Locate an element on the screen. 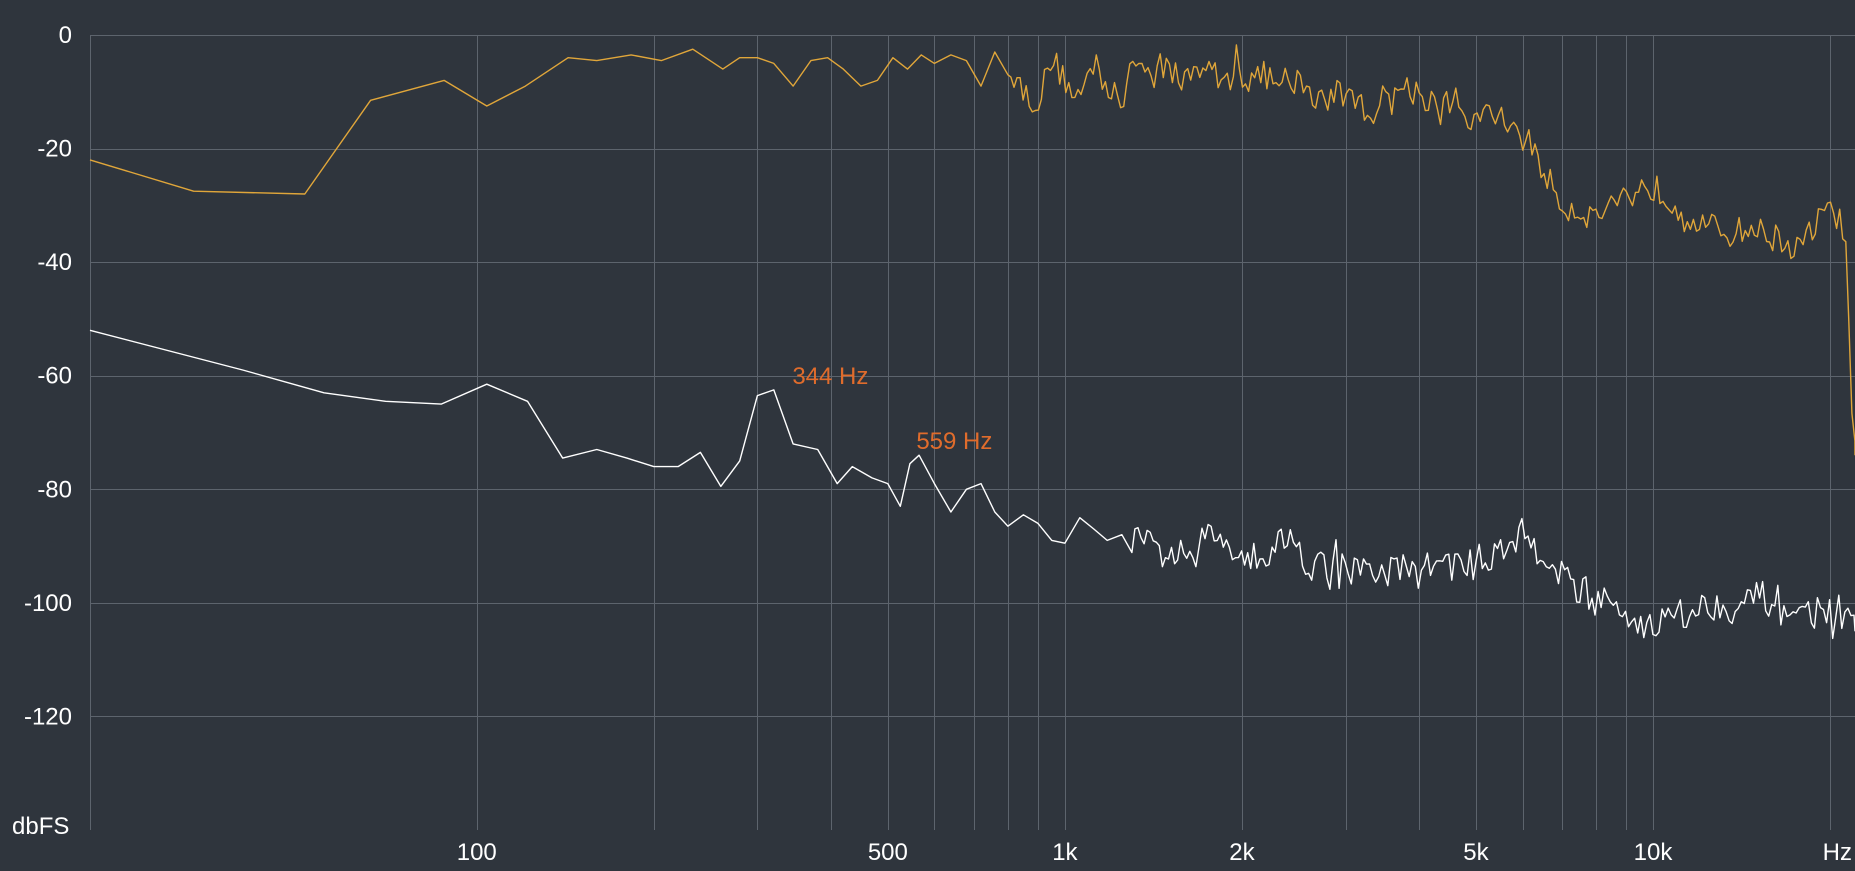 Image resolution: width=1855 pixels, height=871 pixels. x-tick-label: 100 is located at coordinates (477, 852).